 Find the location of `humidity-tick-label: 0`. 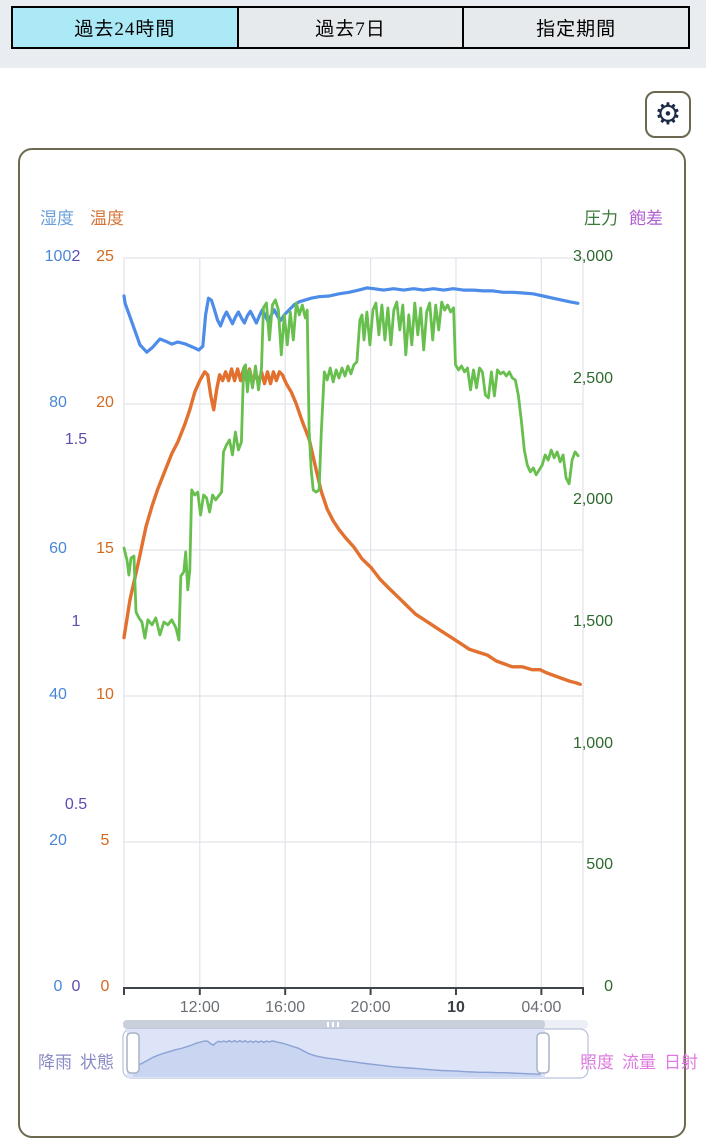

humidity-tick-label: 0 is located at coordinates (58, 986).